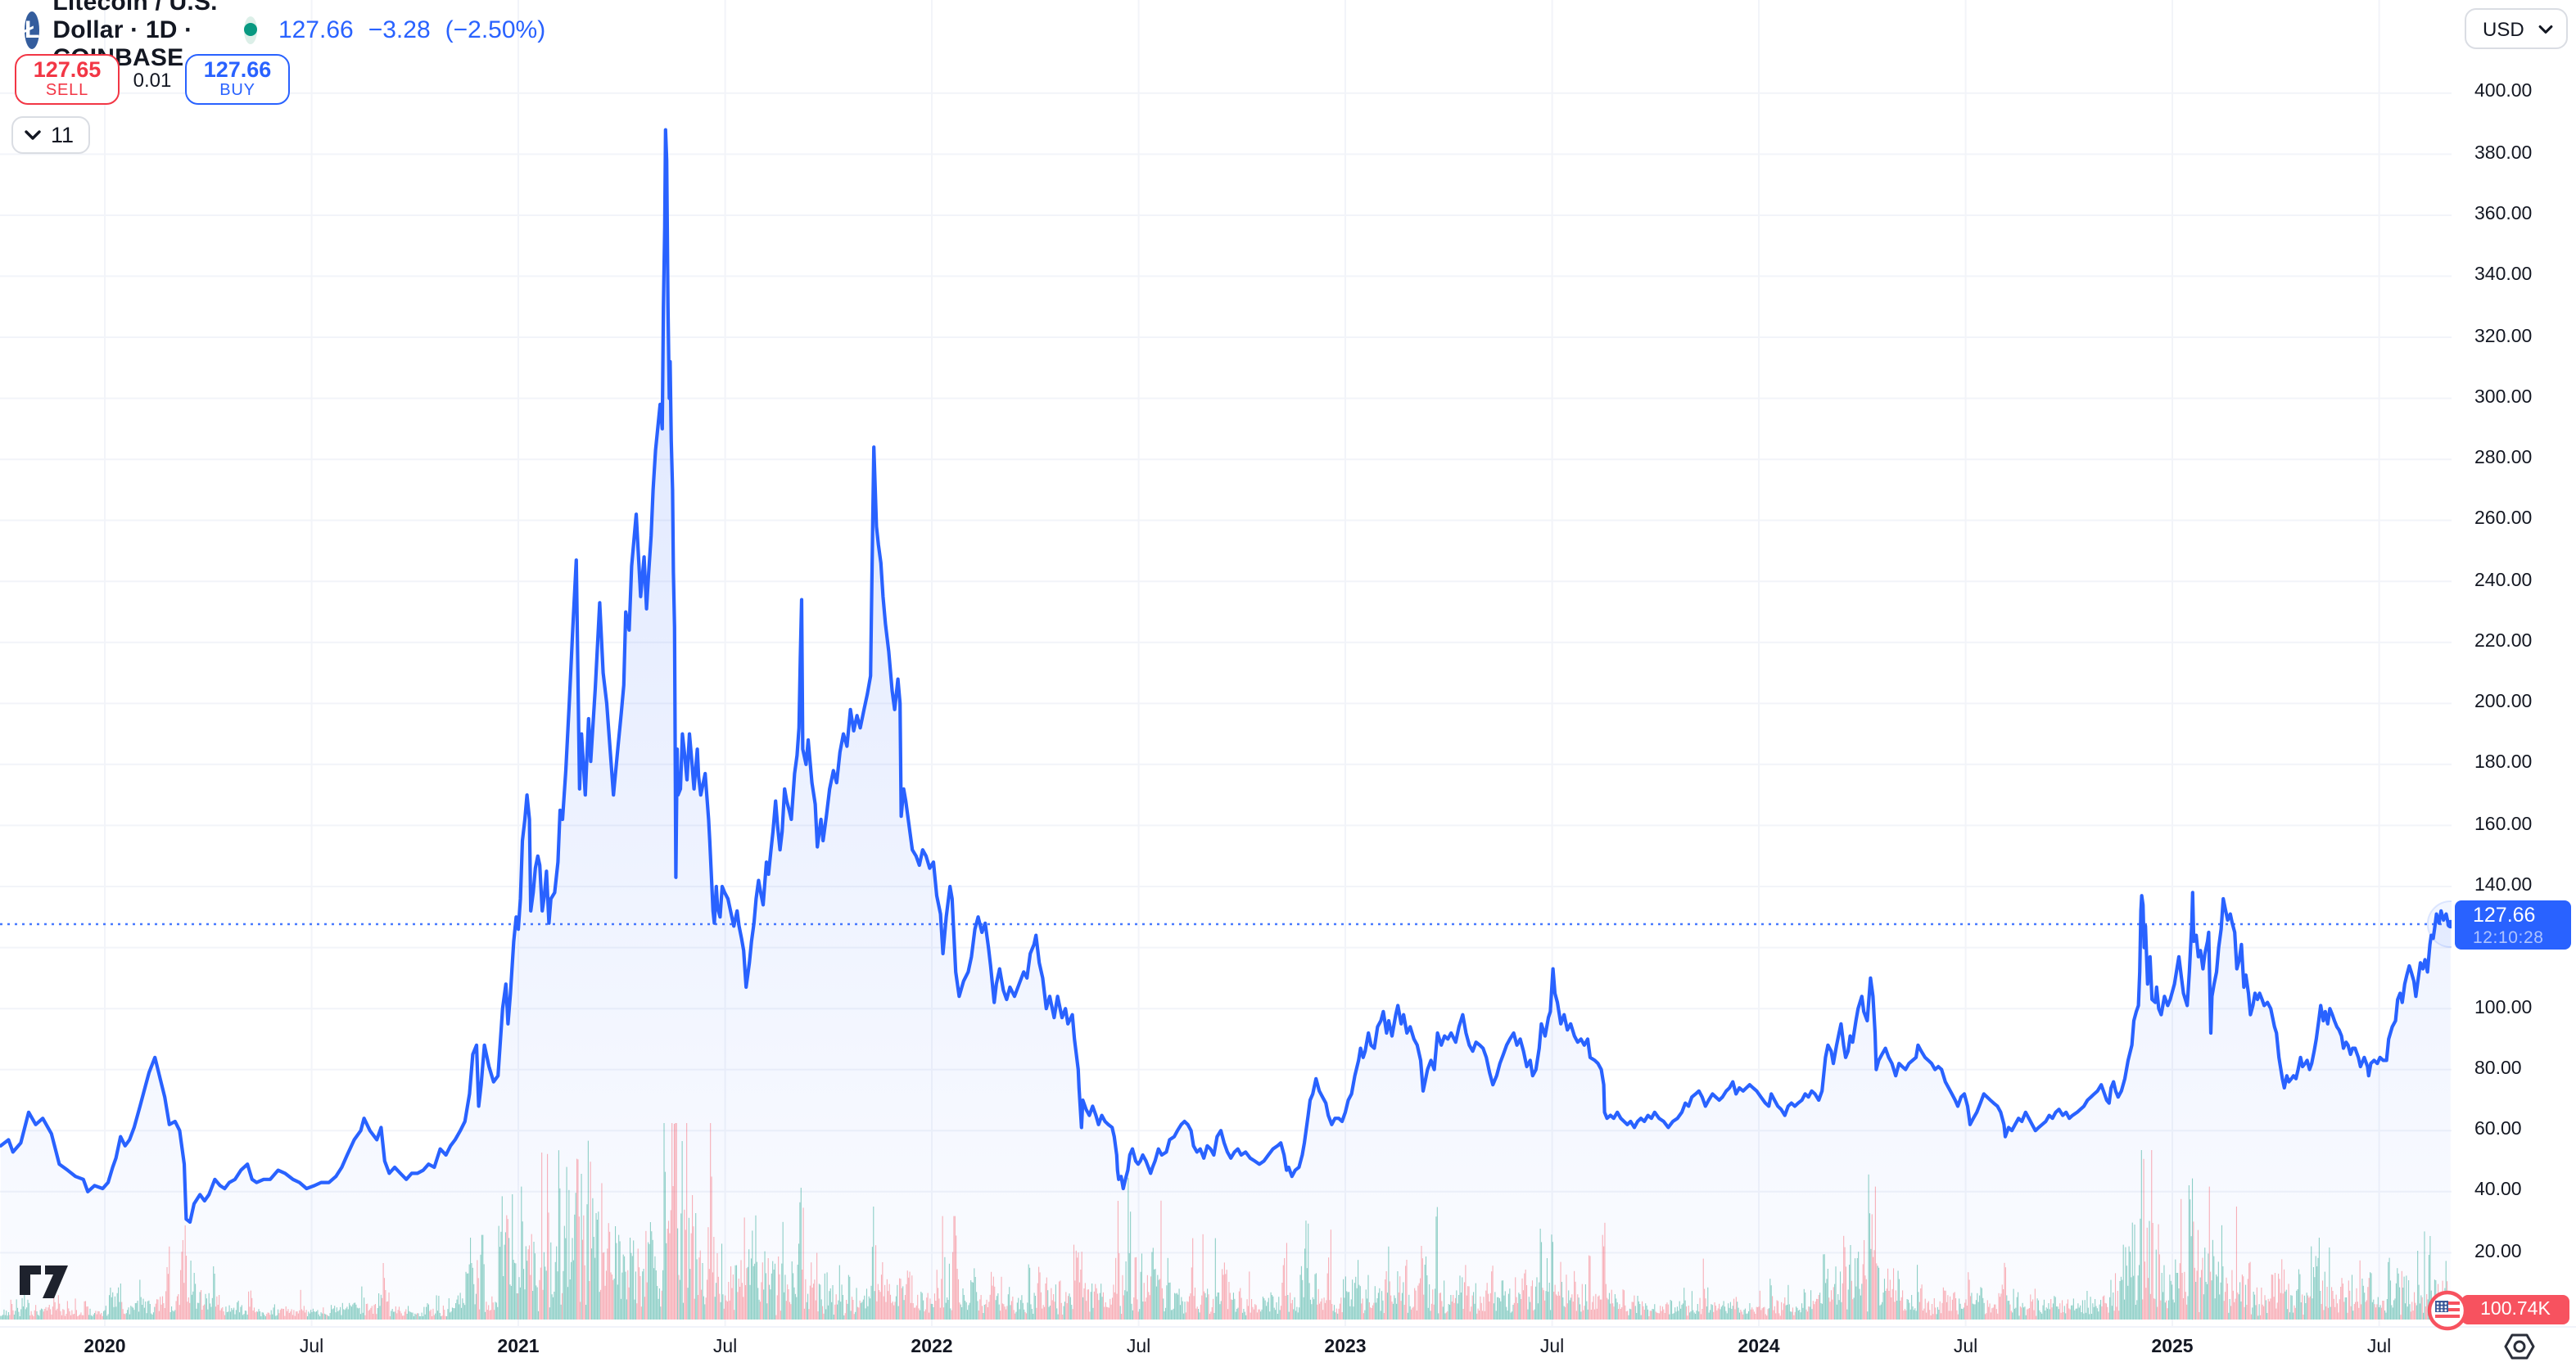 The height and width of the screenshot is (1367, 2576). I want to click on price-axis-tick: 380.00, so click(2503, 153).